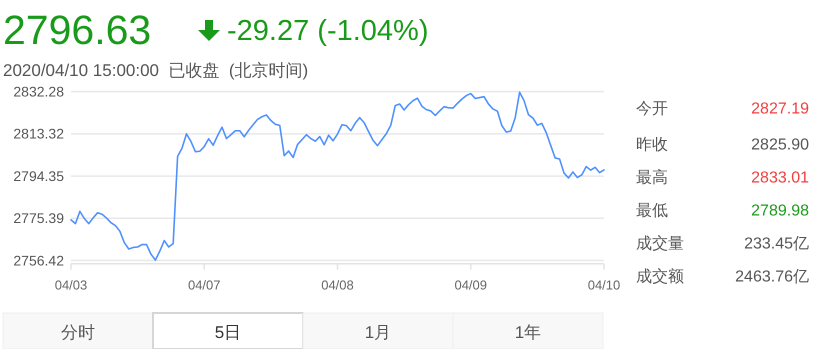 This screenshot has width=826, height=349. What do you see at coordinates (652, 145) in the screenshot?
I see `text: 昨收` at bounding box center [652, 145].